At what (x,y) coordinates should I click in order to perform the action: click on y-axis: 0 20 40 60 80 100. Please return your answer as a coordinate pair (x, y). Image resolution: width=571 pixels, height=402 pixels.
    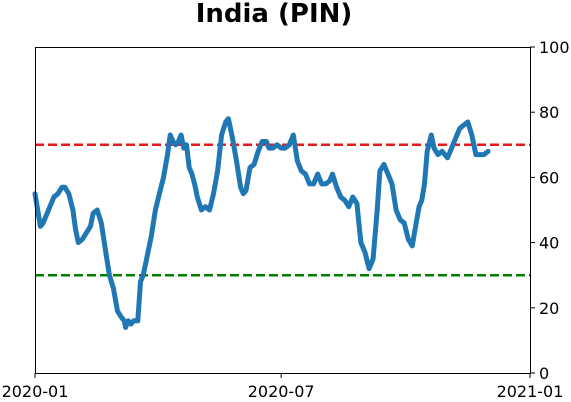
    Looking at the image, I should click on (550, 210).